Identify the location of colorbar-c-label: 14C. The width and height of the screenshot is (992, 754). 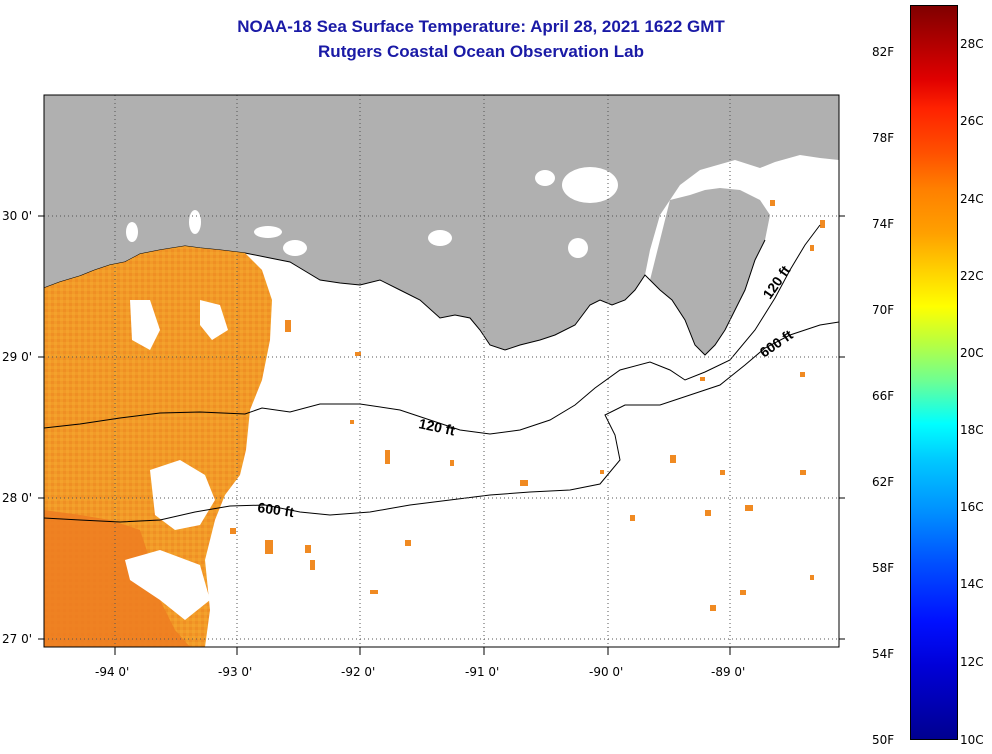
(972, 584).